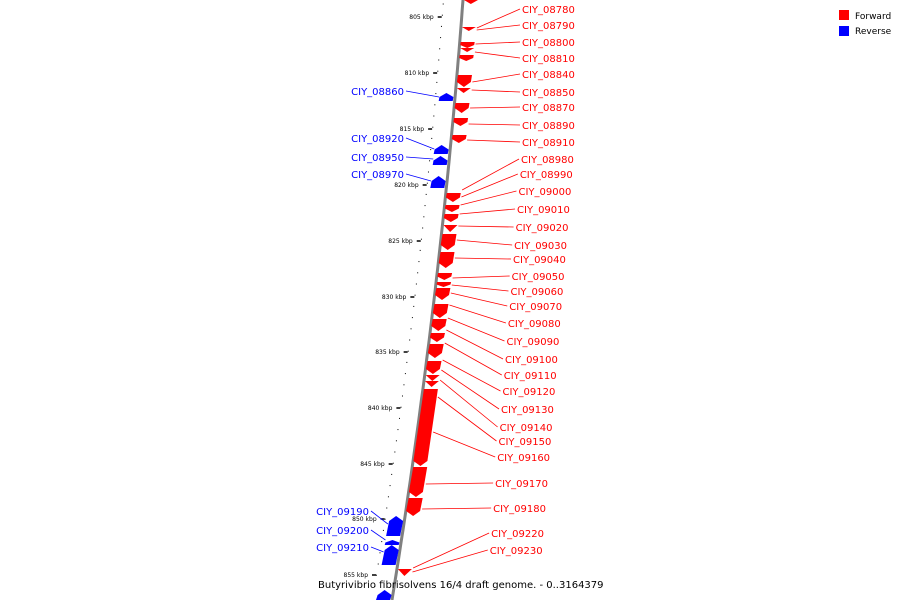 The image size is (900, 600). I want to click on forward-gene-label: CIY_08810, so click(548, 59).